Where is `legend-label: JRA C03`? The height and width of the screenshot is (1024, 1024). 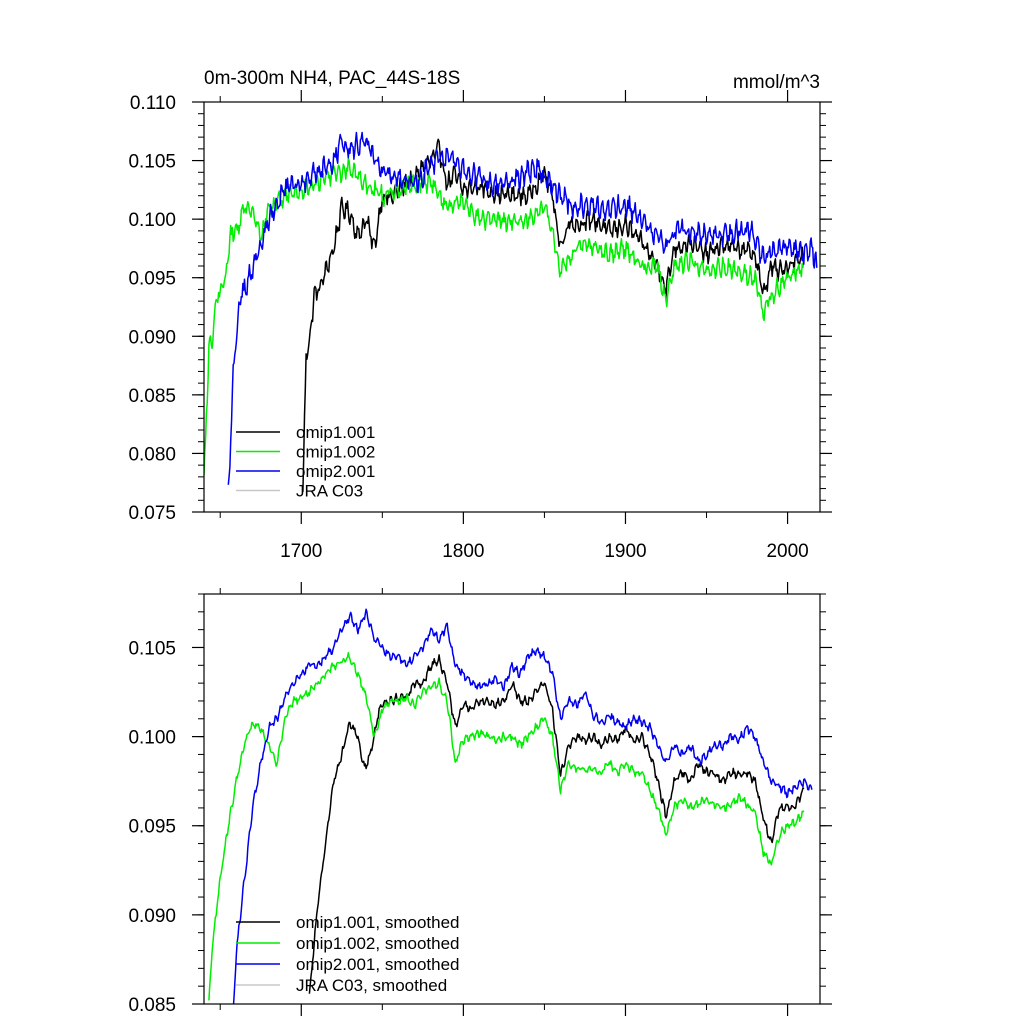 legend-label: JRA C03 is located at coordinates (329, 491).